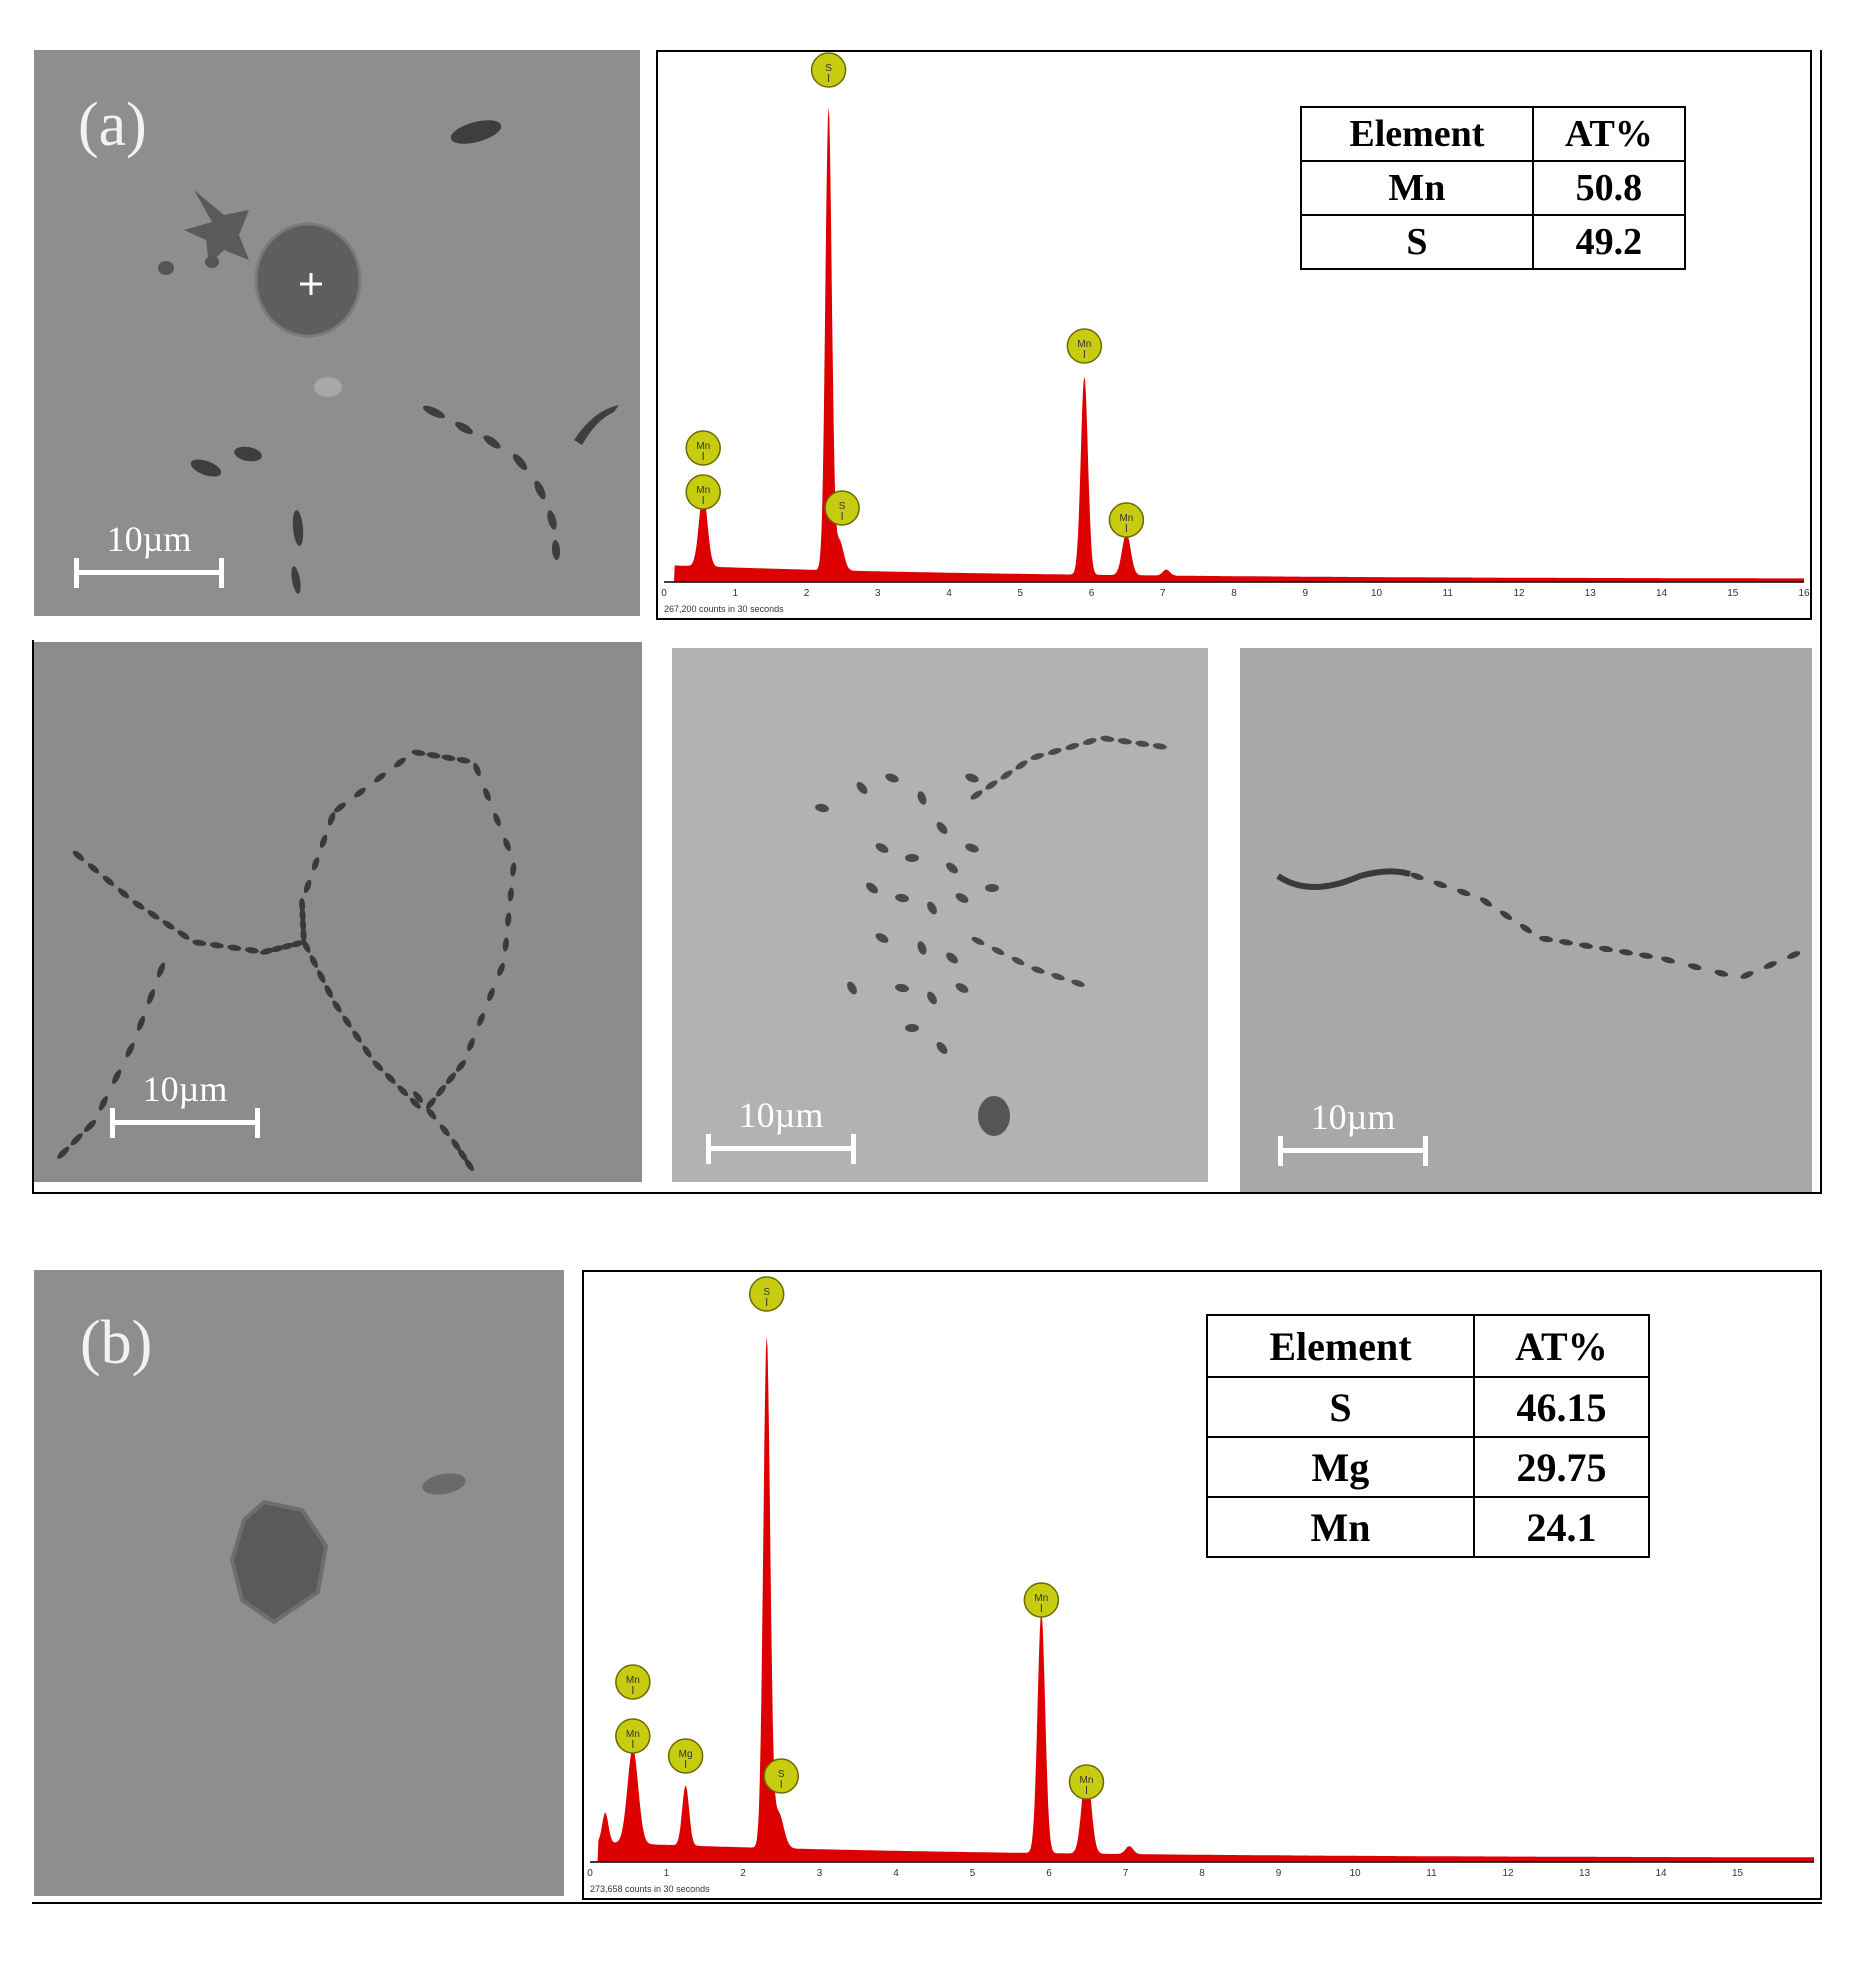  I want to click on composition-table-a: Element AT% Mn 50.8 S 49.2, so click(1493, 188).